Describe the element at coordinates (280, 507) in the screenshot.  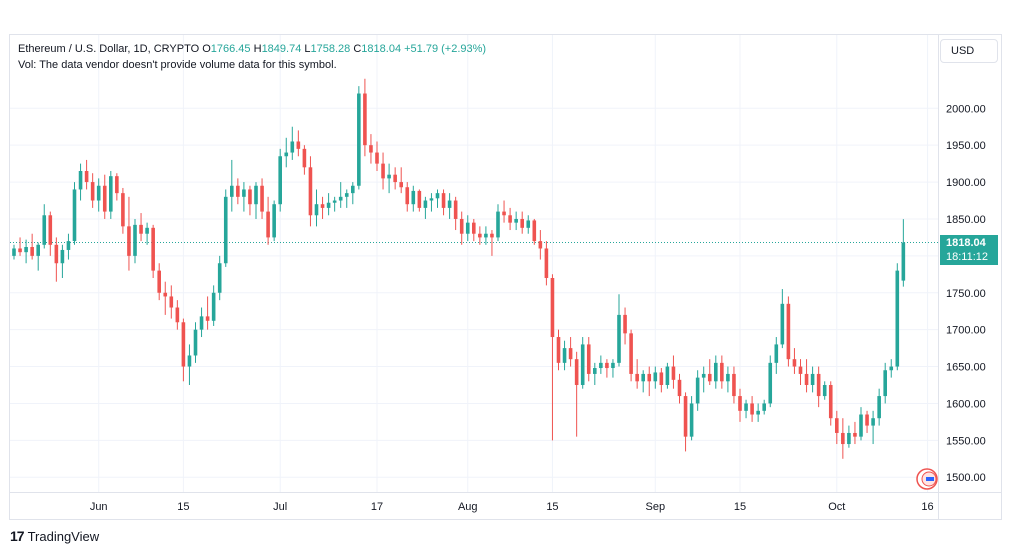
I see `x-tick-label: Jul` at that location.